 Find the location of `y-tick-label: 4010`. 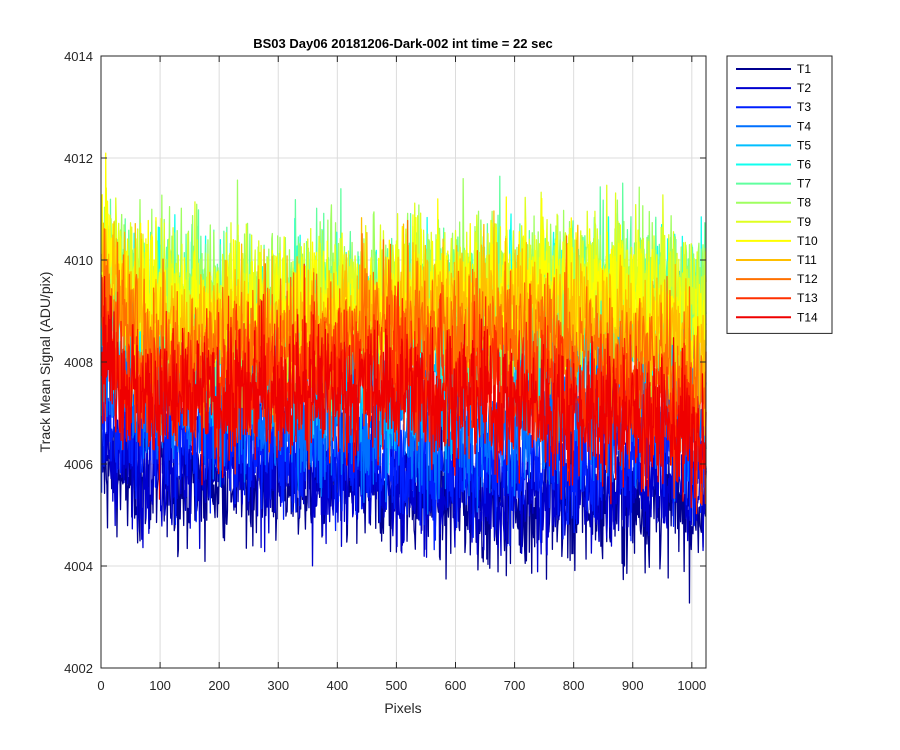

y-tick-label: 4010 is located at coordinates (78, 260).